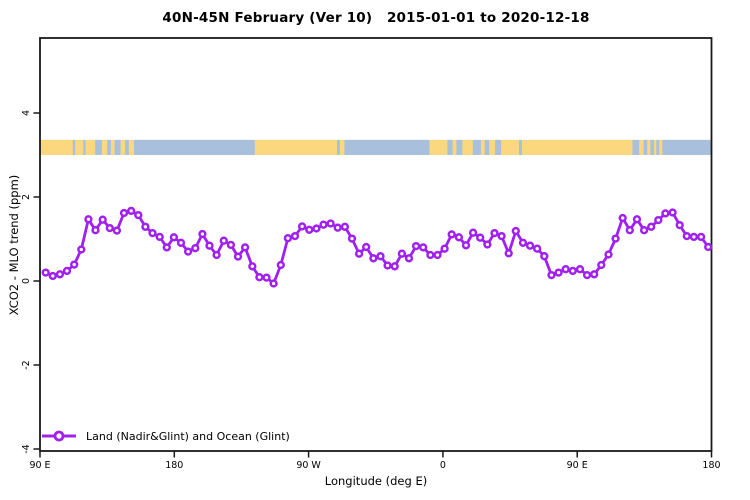  What do you see at coordinates (174, 465) in the screenshot?
I see `x-tick-label: 180` at bounding box center [174, 465].